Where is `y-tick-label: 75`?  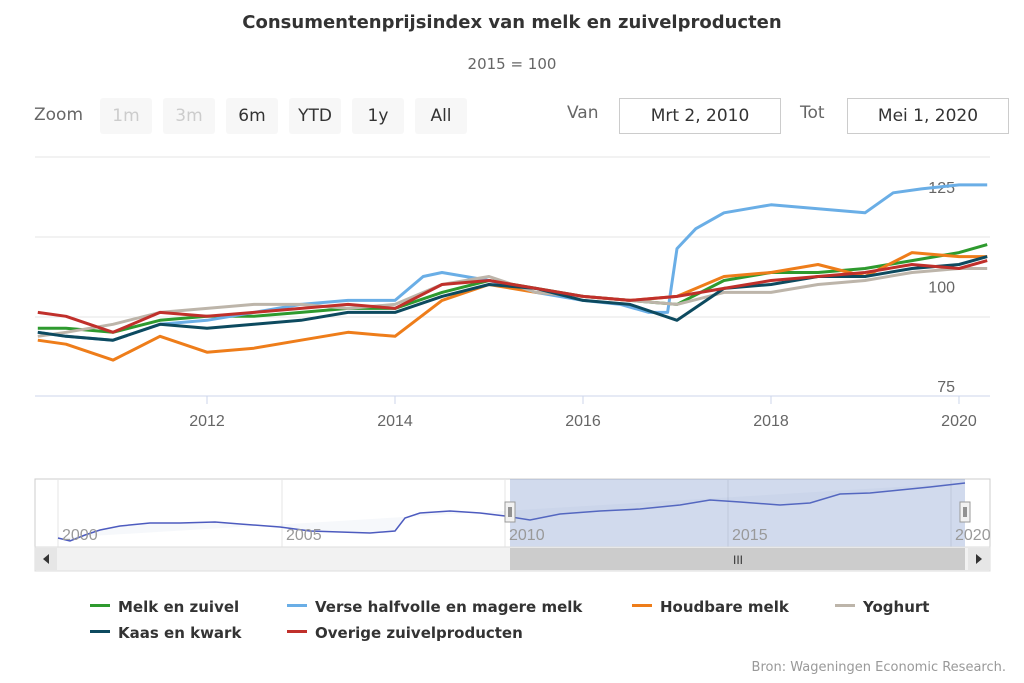
y-tick-label: 75 is located at coordinates (946, 387).